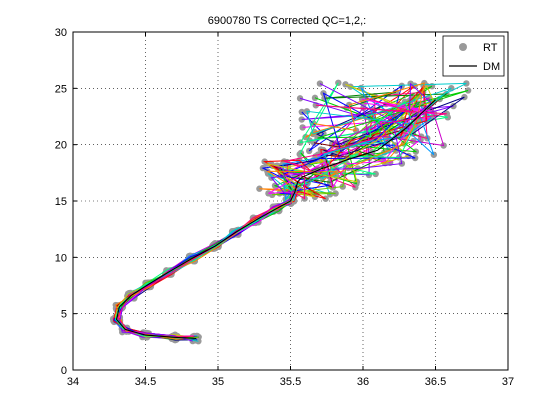 The image size is (560, 420). I want to click on y-tick-label: 10, so click(61, 258).